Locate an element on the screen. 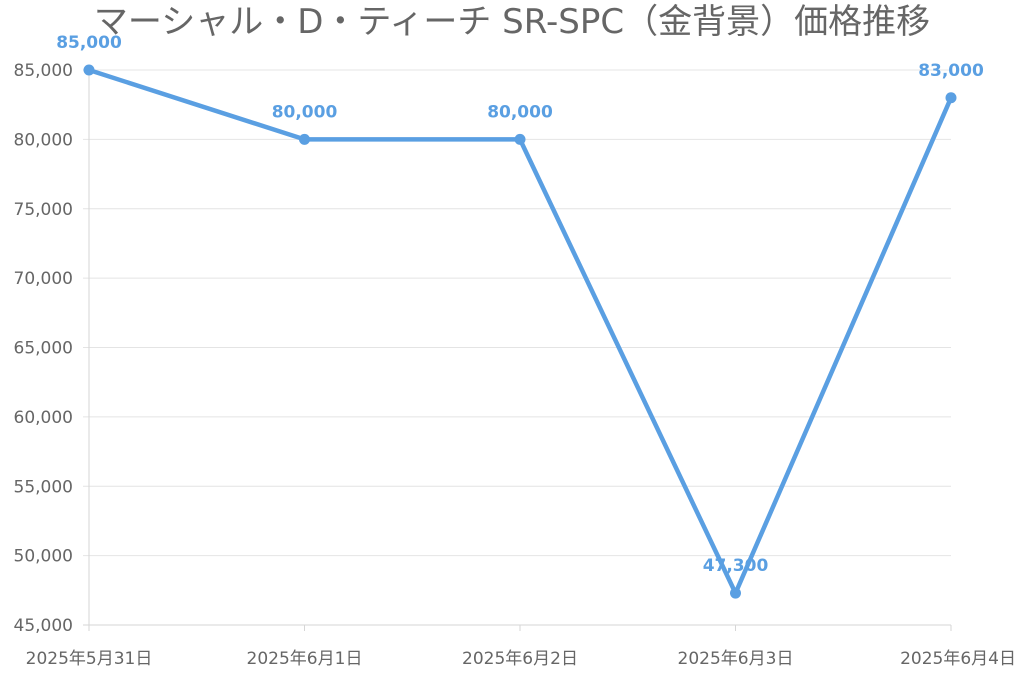  y-tick-label: 45,000 is located at coordinates (43, 626).